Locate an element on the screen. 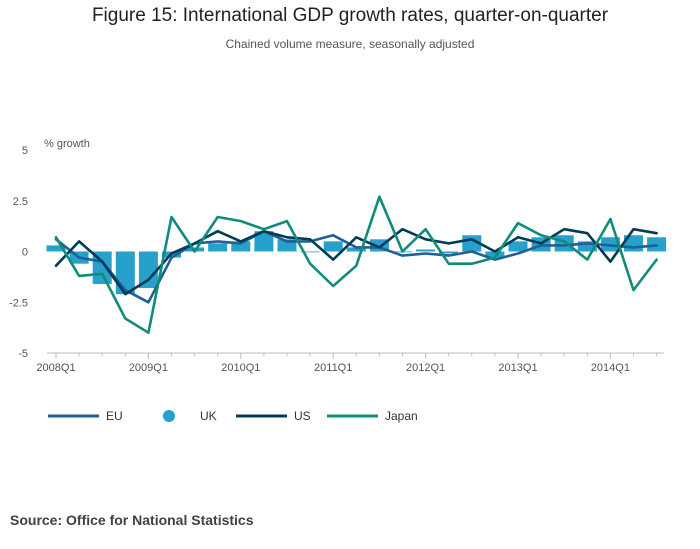 The height and width of the screenshot is (549, 700). source-note: Source: Office for National Statistics is located at coordinates (132, 520).